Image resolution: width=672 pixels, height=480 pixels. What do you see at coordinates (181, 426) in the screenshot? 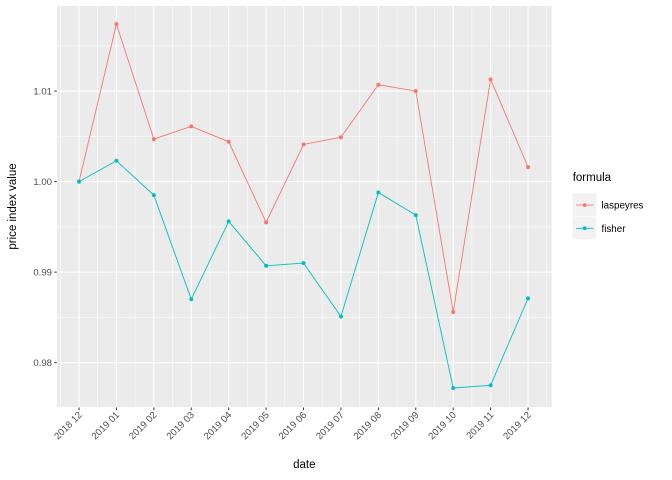
I see `x-tick-label: 2019 03` at bounding box center [181, 426].